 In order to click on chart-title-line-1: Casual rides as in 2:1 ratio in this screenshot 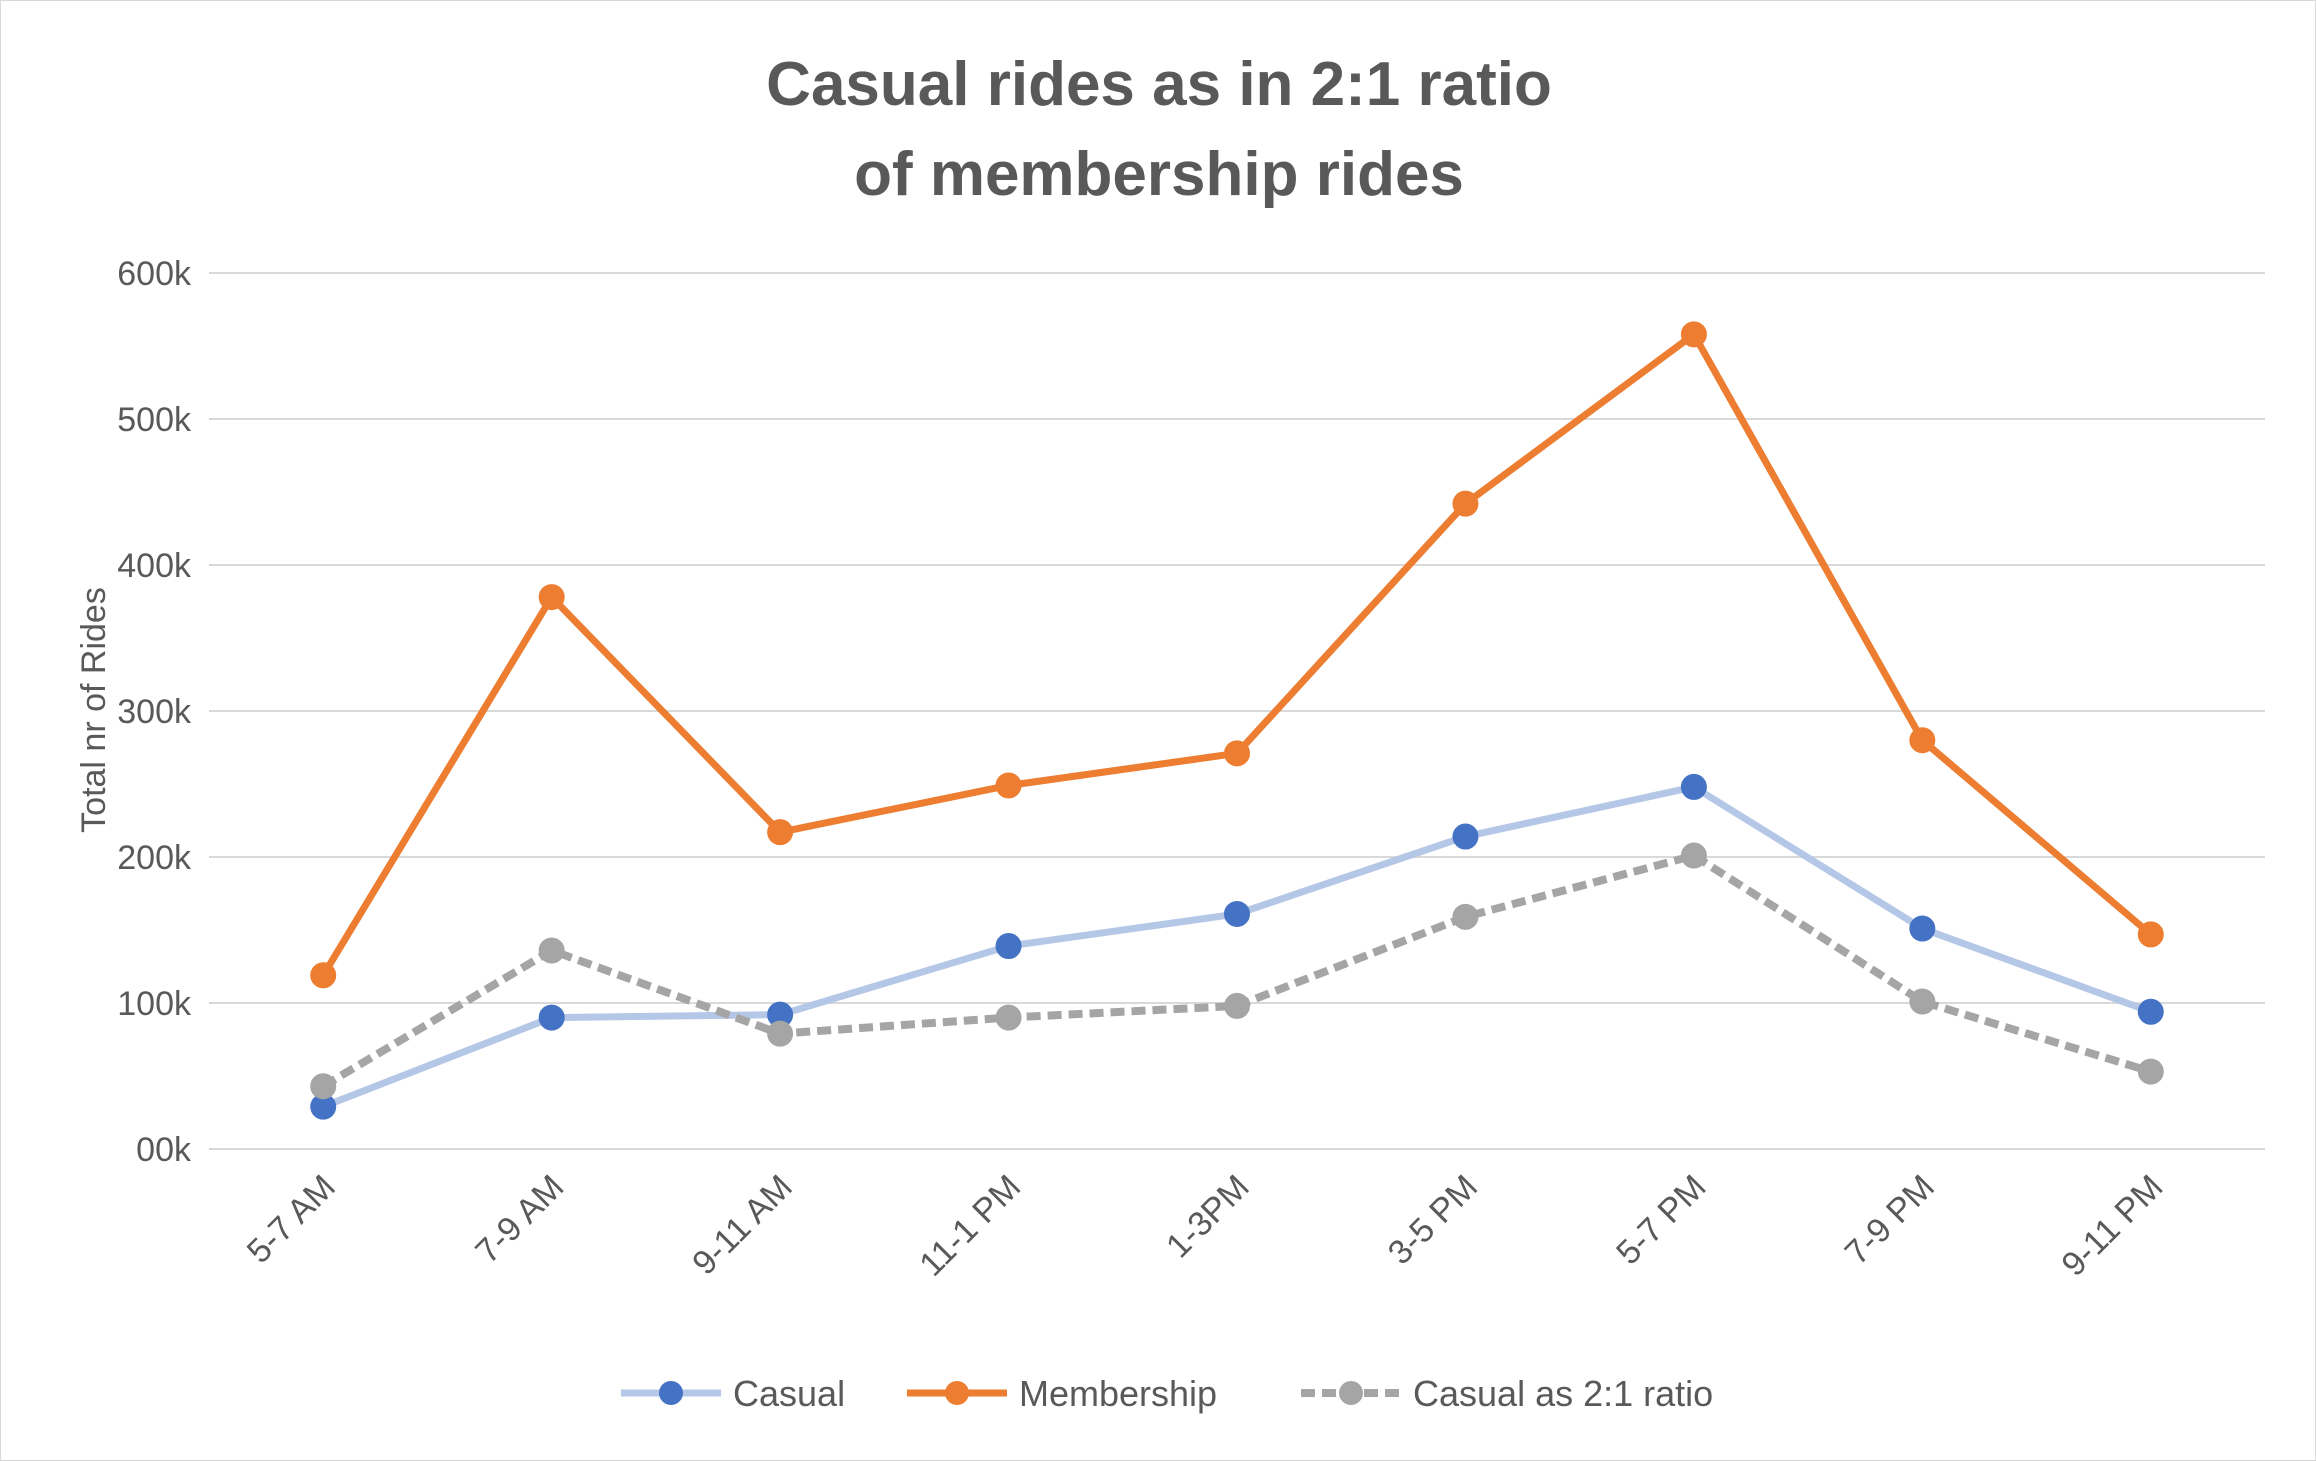, I will do `click(1159, 84)`.